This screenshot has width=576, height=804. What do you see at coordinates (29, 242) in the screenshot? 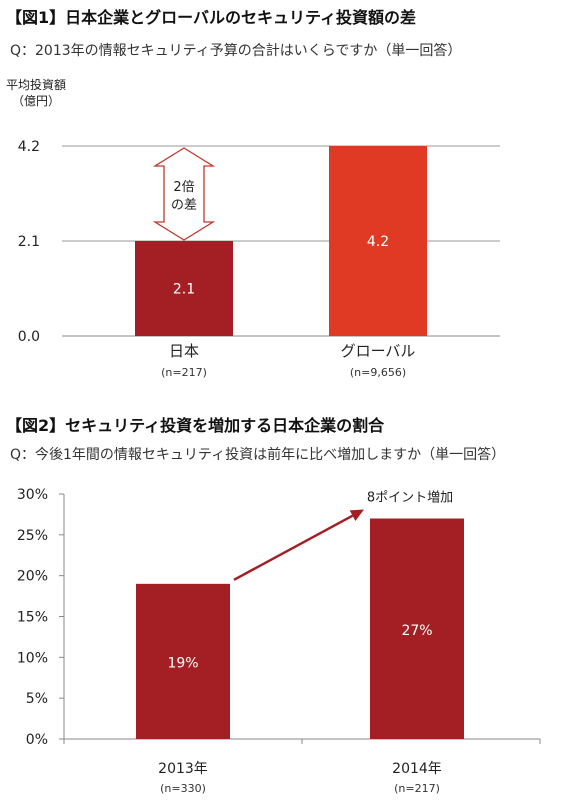
I see `y-tick-label: 2.1` at bounding box center [29, 242].